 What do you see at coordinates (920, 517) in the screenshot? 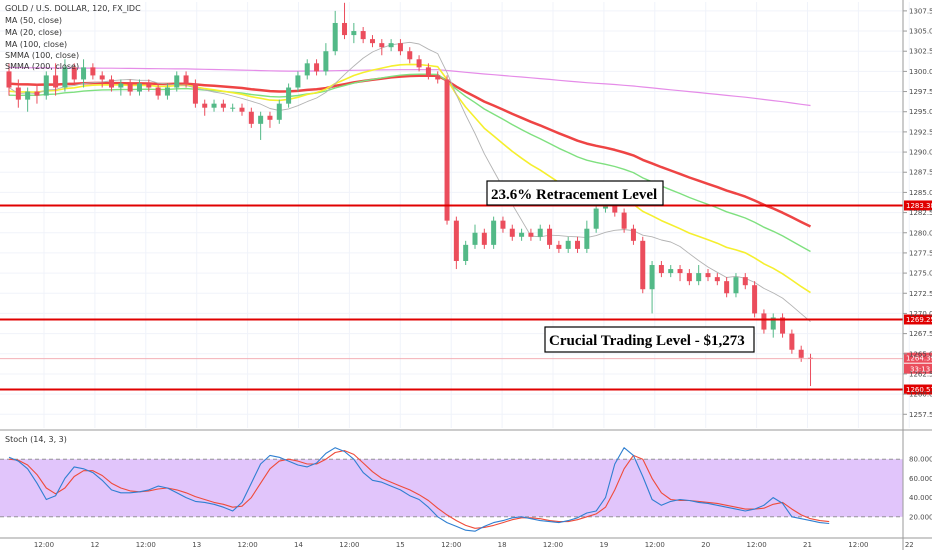
I see `stochastic-tick-label: 20.0000` at bounding box center [920, 517].